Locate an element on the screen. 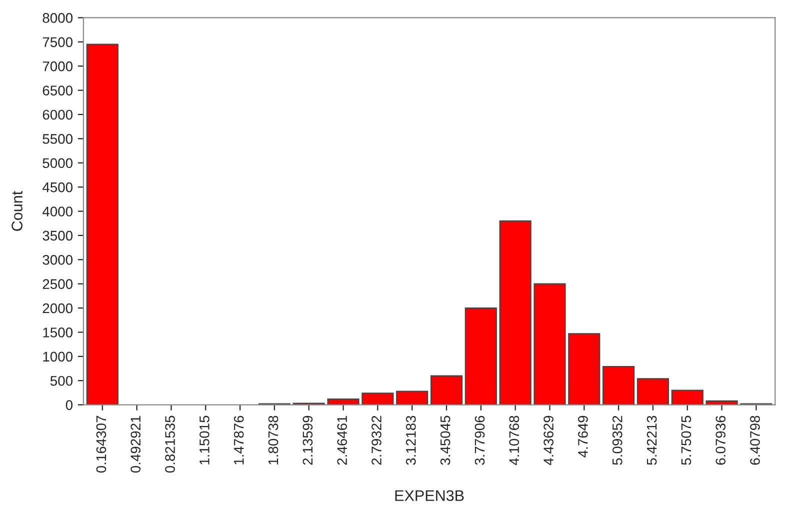 Image resolution: width=795 pixels, height=506 pixels. x-tick-label: 5.42213 is located at coordinates (651, 440).